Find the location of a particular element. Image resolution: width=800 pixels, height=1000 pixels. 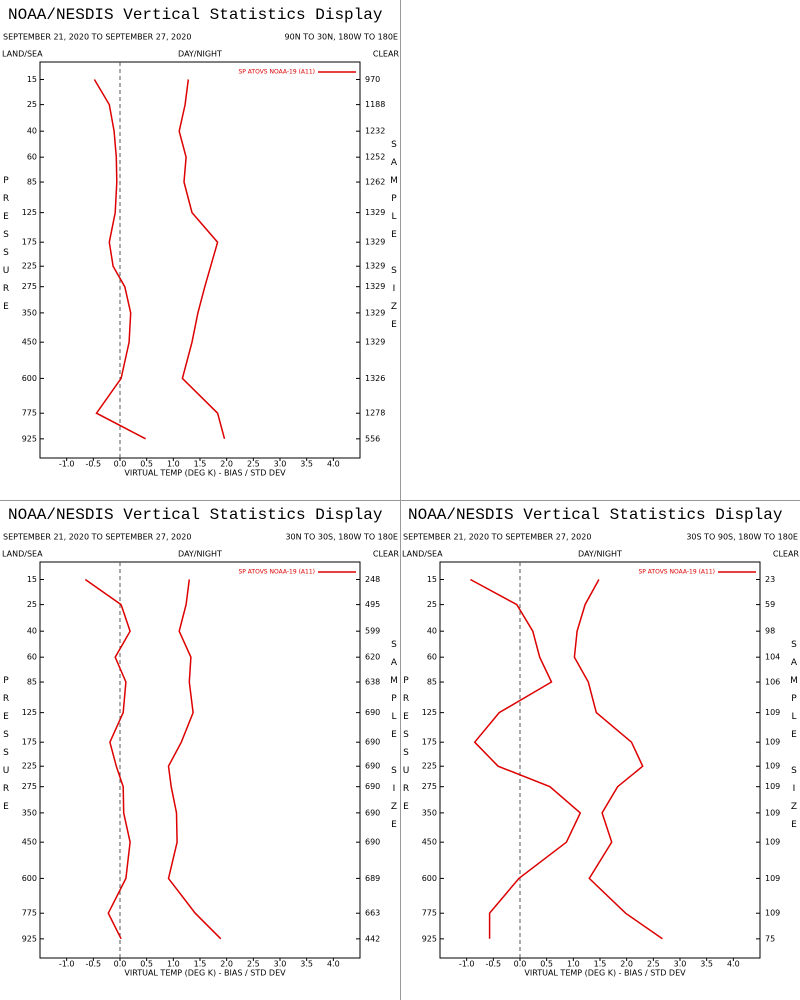

y-axis-label: PRESSURE is located at coordinates (6, 748).